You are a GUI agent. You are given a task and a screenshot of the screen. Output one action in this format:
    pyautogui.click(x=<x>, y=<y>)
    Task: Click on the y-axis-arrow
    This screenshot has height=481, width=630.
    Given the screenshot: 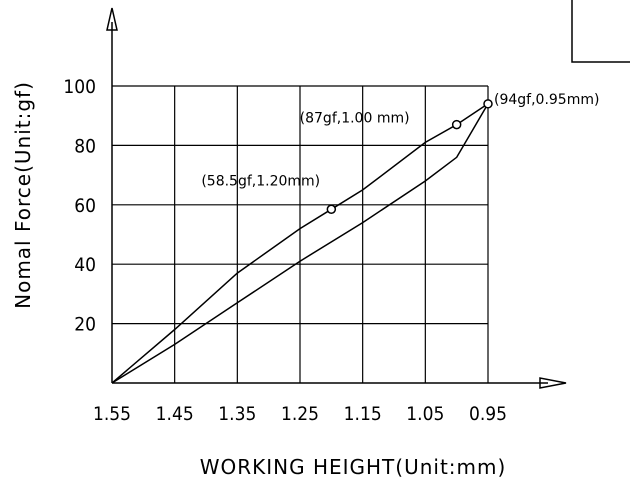 What is the action you would take?
    pyautogui.click(x=112, y=19)
    